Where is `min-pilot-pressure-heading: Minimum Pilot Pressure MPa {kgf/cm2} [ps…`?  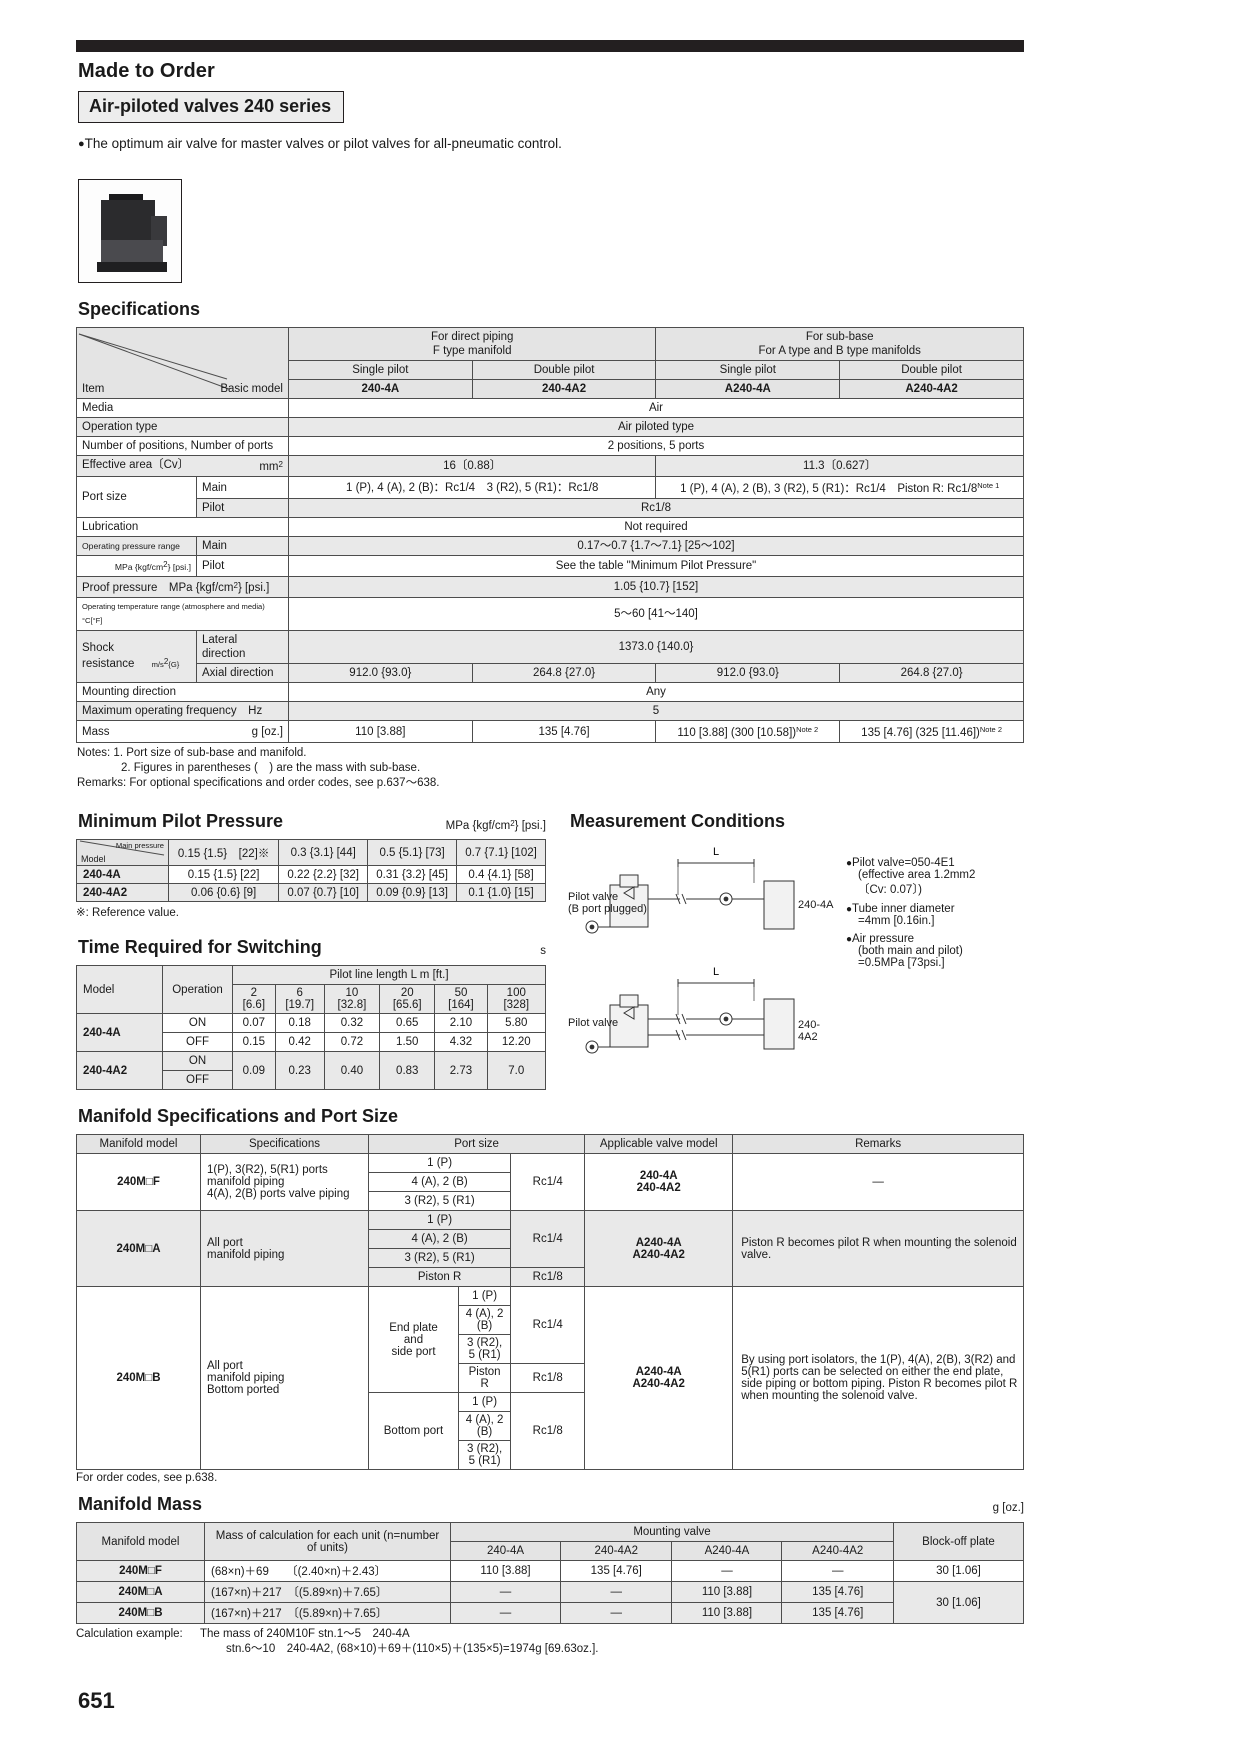 min-pilot-pressure-heading: Minimum Pilot Pressure MPa {kgf/cm2} [ps… is located at coordinates (312, 821).